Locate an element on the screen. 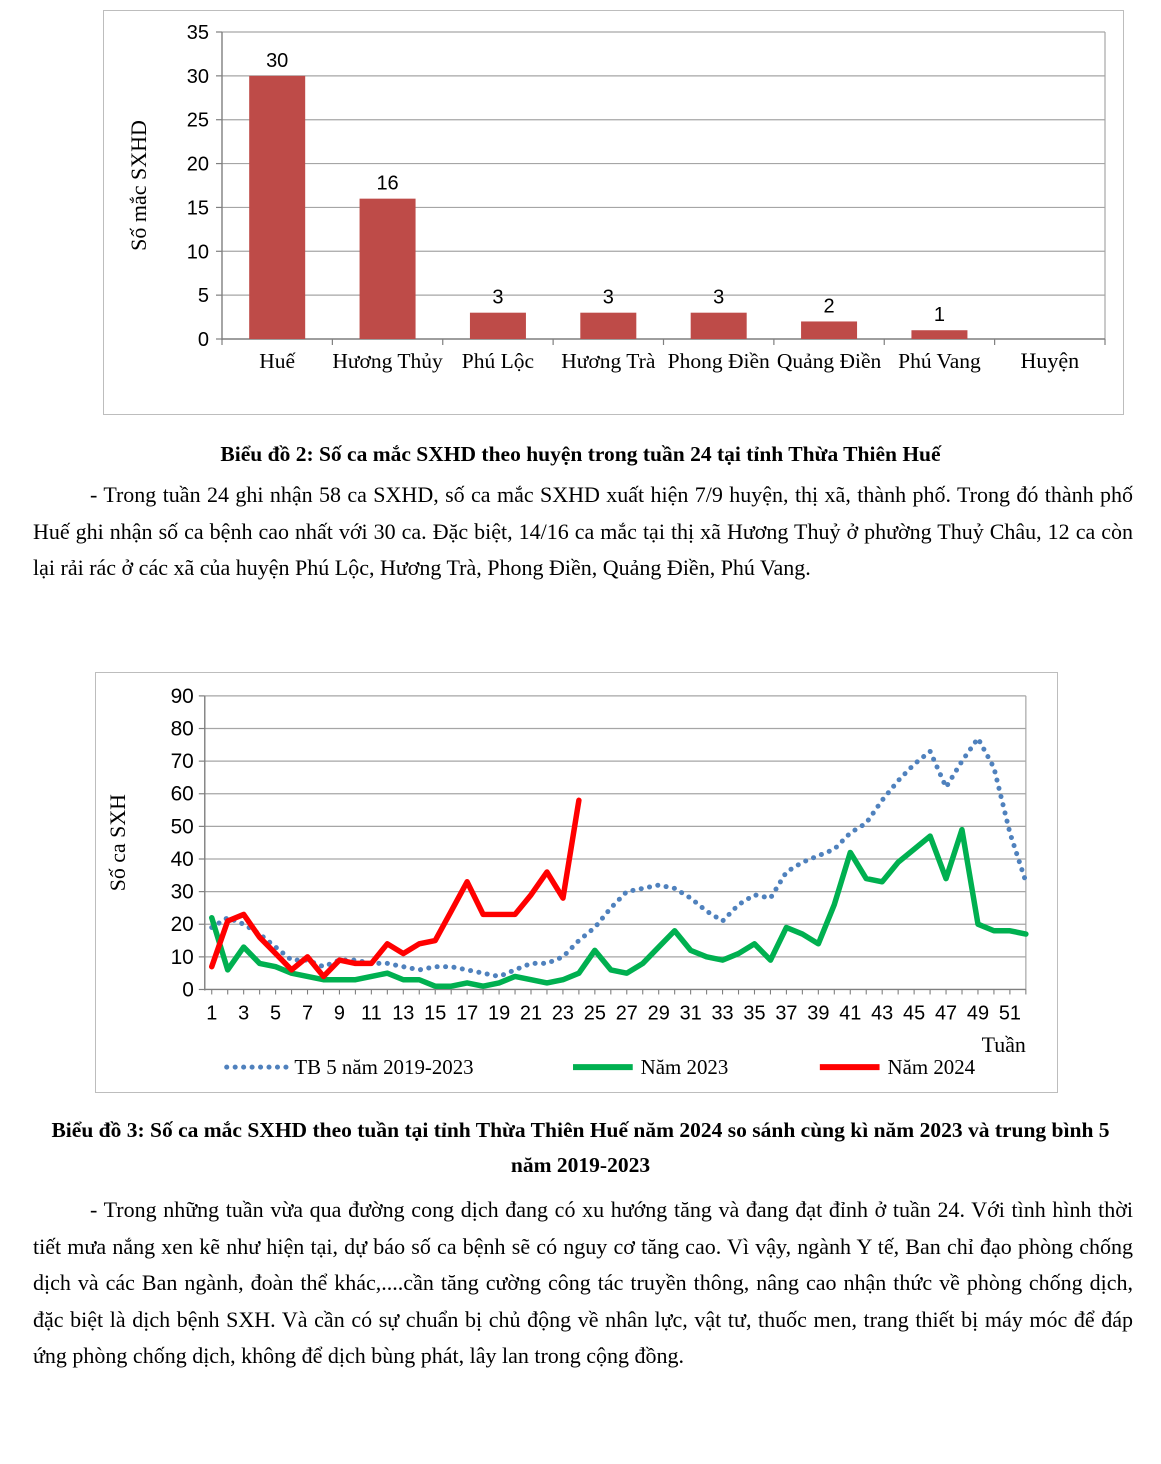  svg-text: 31 is located at coordinates (691, 1013).